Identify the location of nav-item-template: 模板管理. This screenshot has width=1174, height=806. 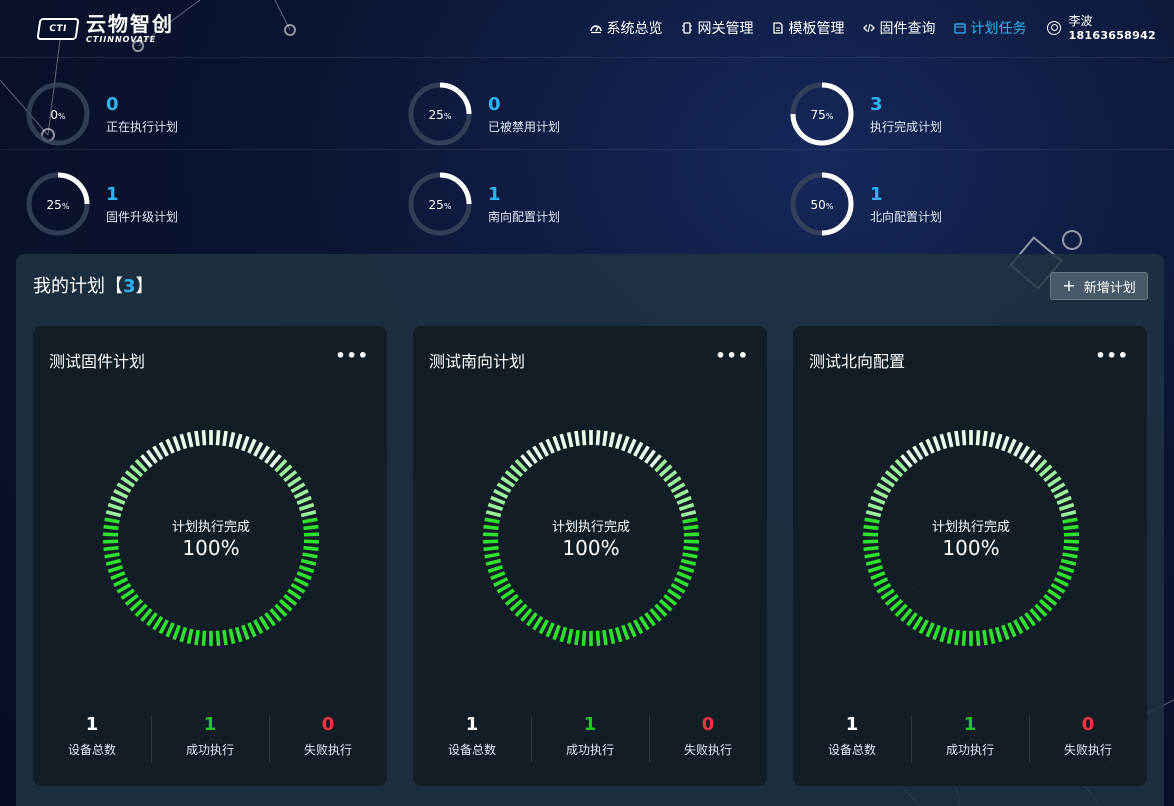
(808, 28).